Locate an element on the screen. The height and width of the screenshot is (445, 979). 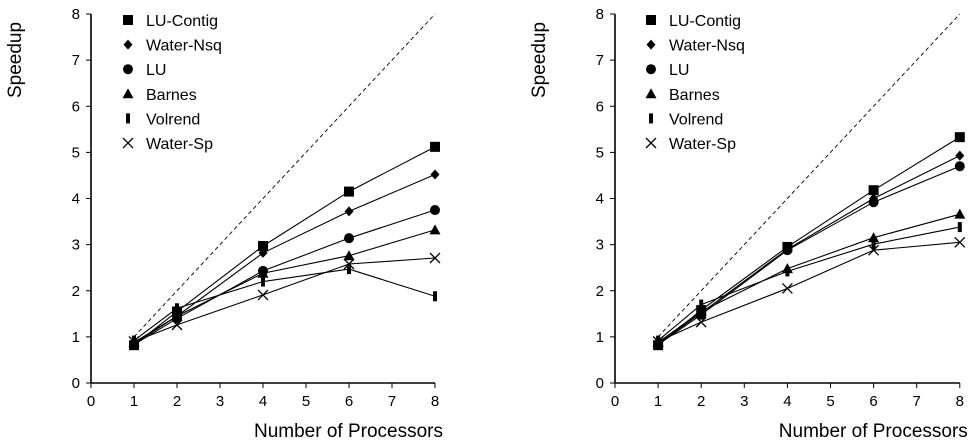
x-tick-label: 7 is located at coordinates (392, 401).